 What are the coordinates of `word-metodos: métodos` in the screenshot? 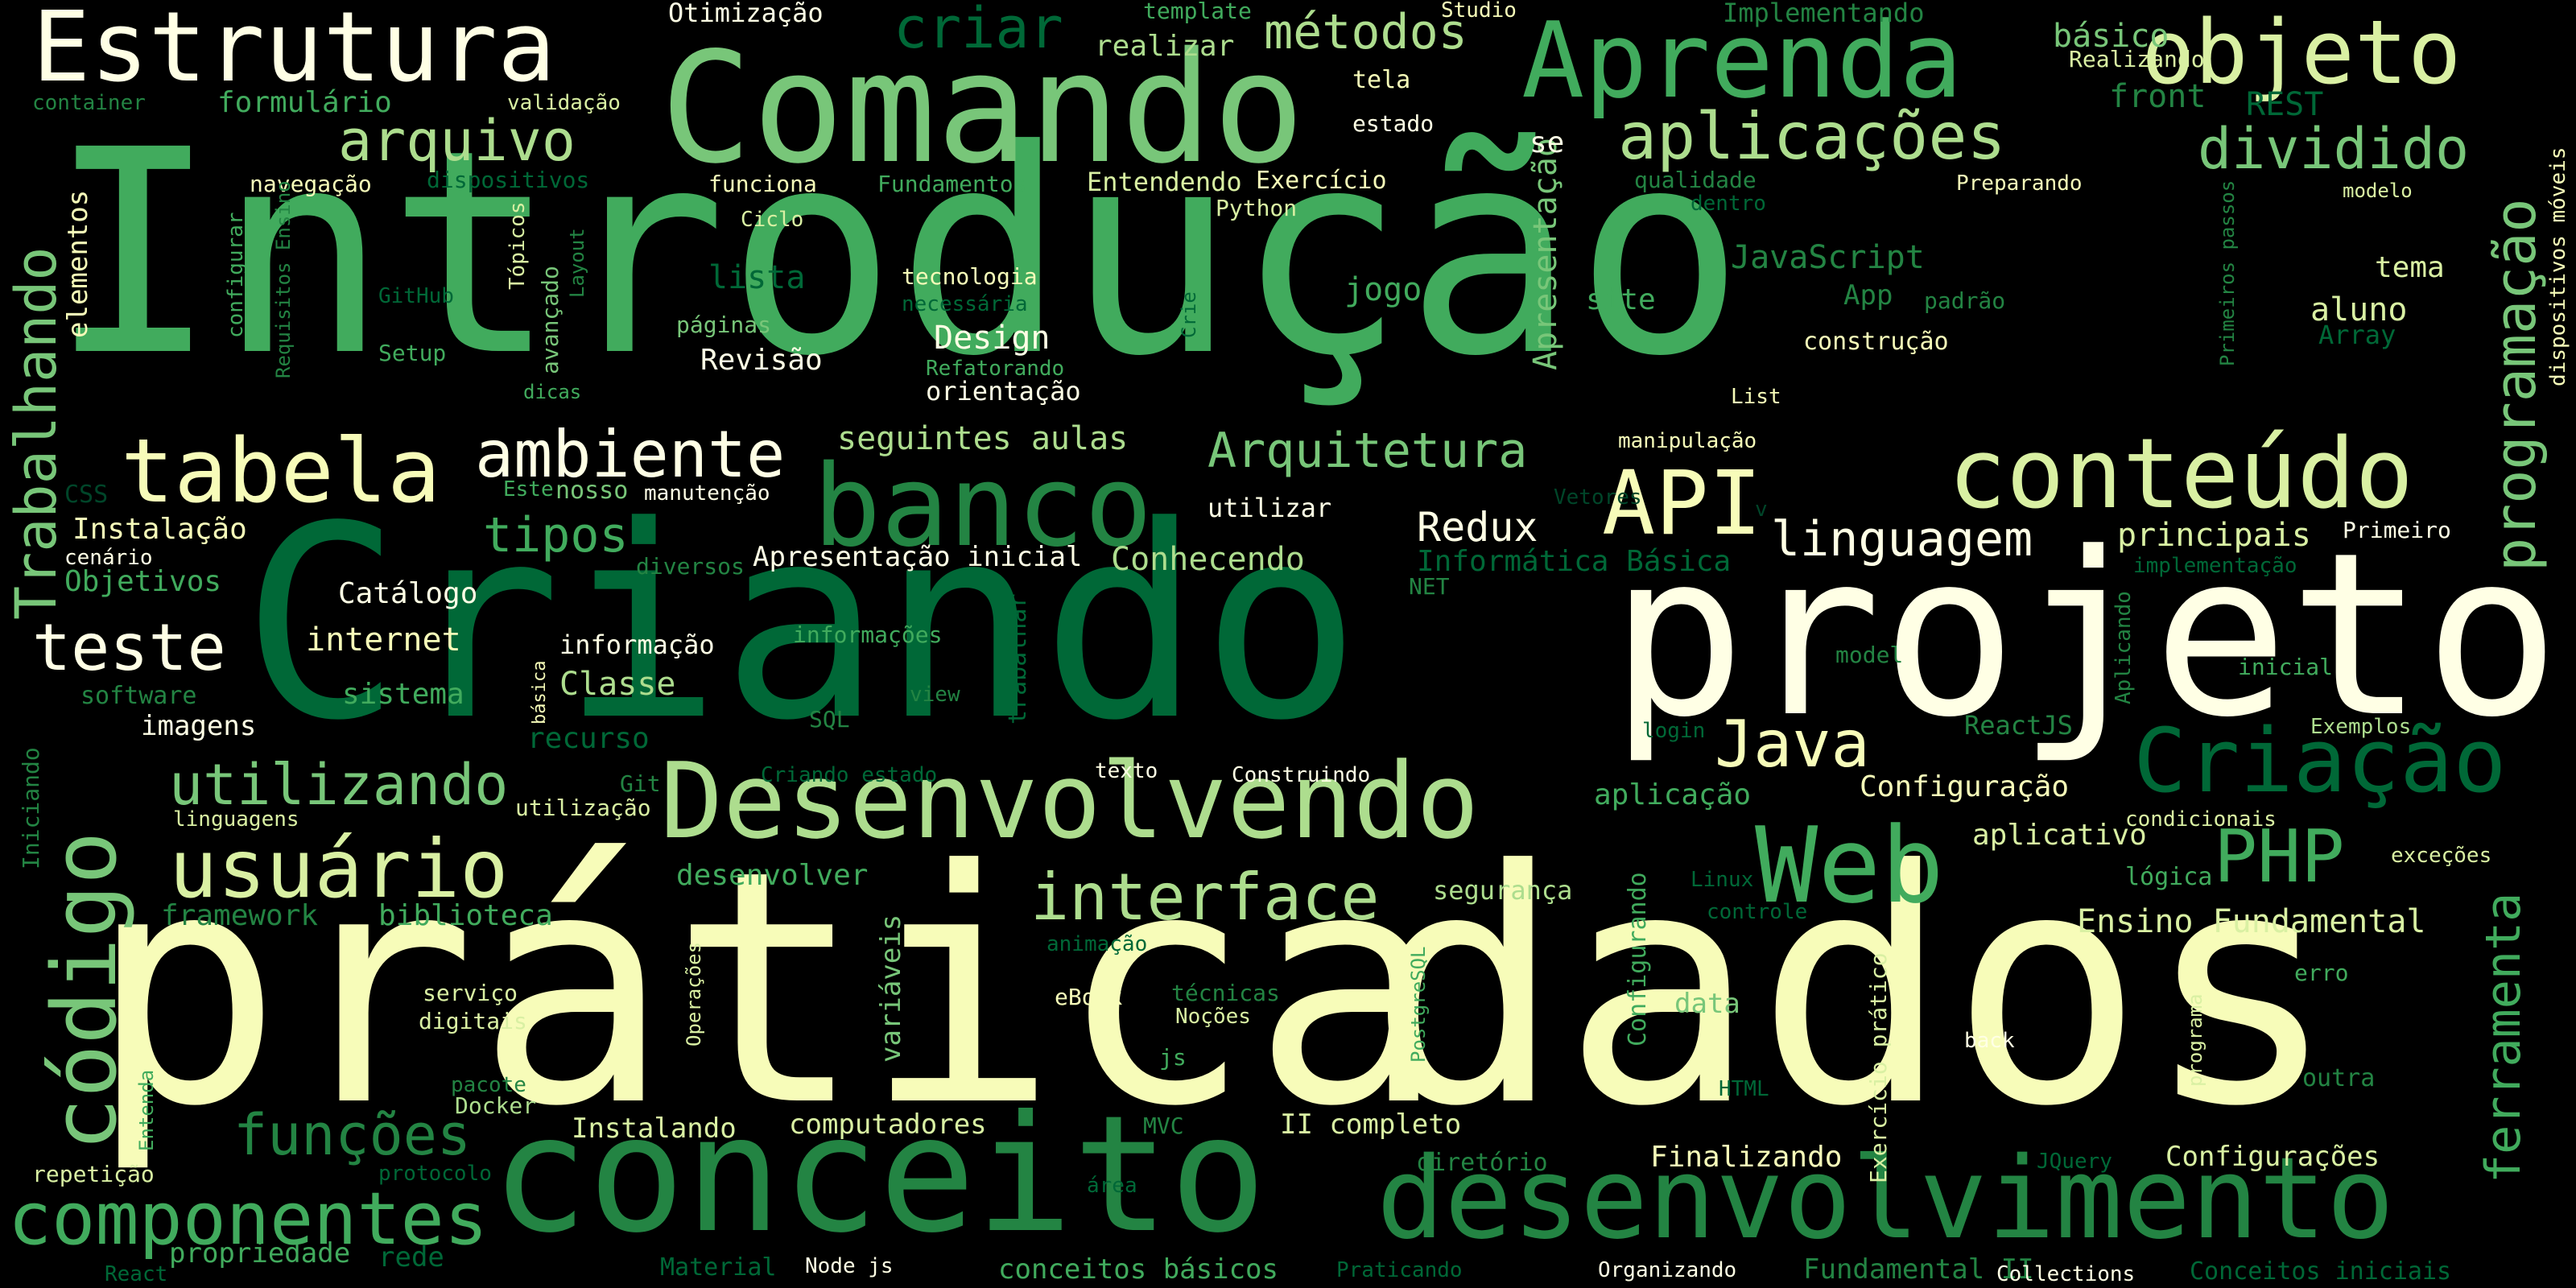 It's located at (1366, 32).